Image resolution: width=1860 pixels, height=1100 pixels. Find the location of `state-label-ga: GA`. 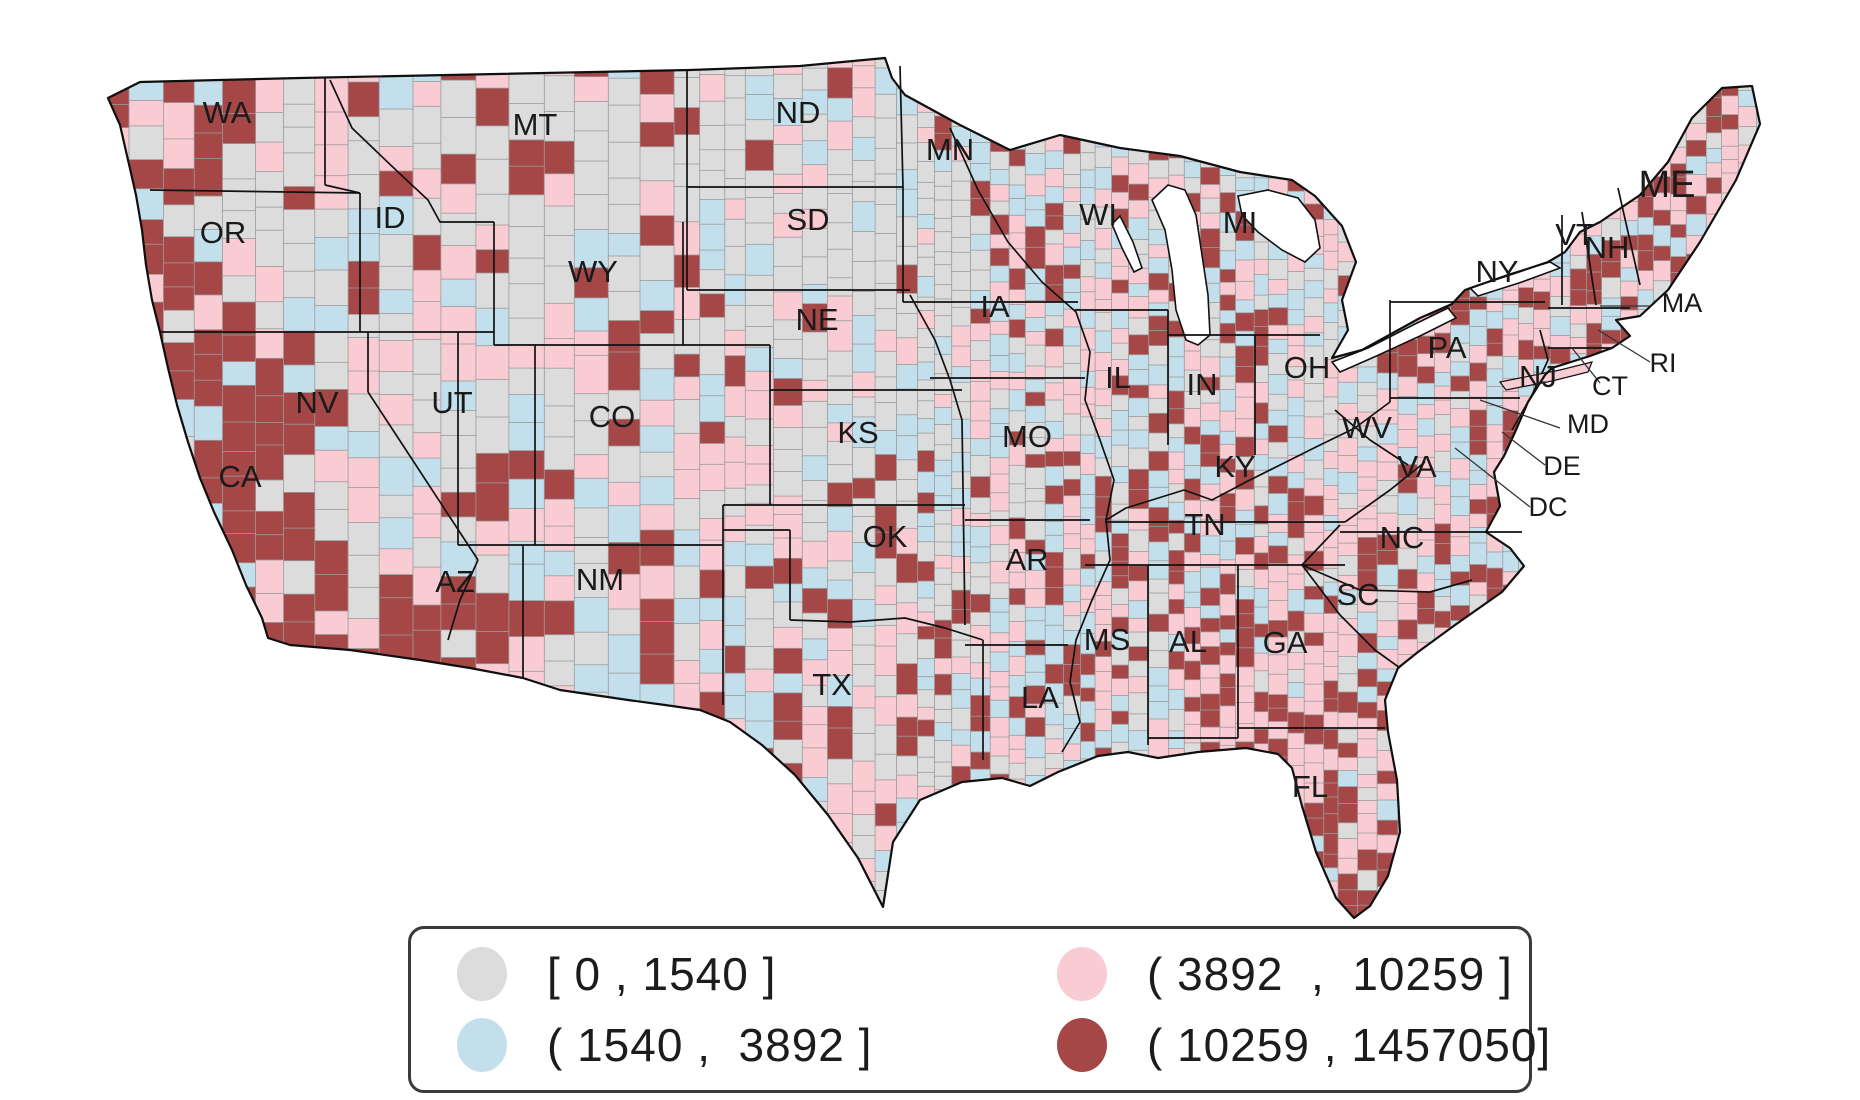

state-label-ga: GA is located at coordinates (1285, 642).